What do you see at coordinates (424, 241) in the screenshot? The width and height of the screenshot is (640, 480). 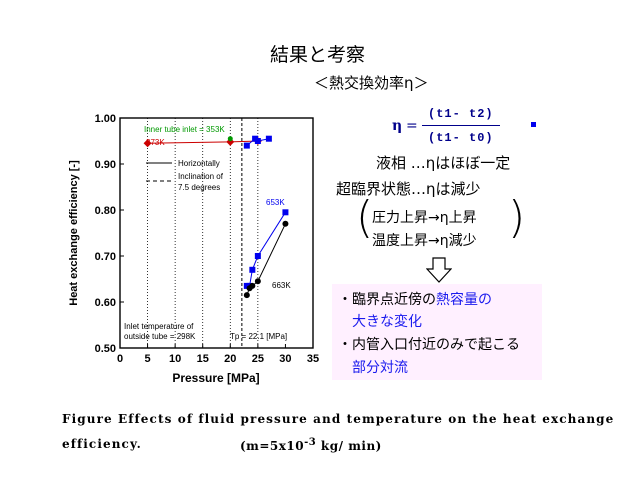 I see `note-temperature-trend: 温度上昇→η減少` at bounding box center [424, 241].